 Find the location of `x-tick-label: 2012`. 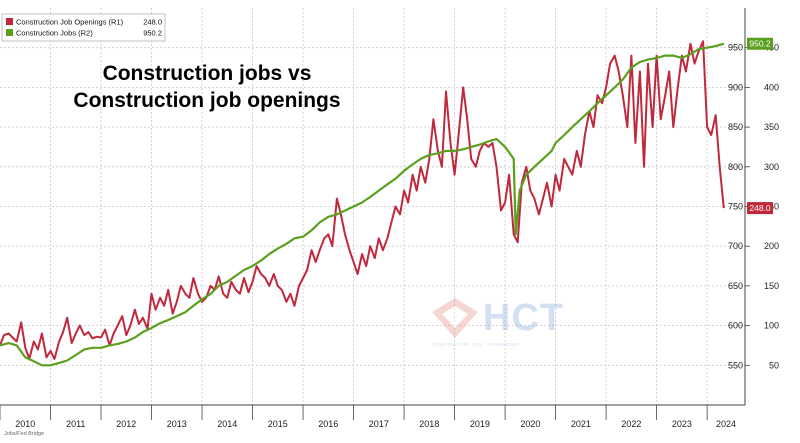

x-tick-label: 2012 is located at coordinates (126, 424).